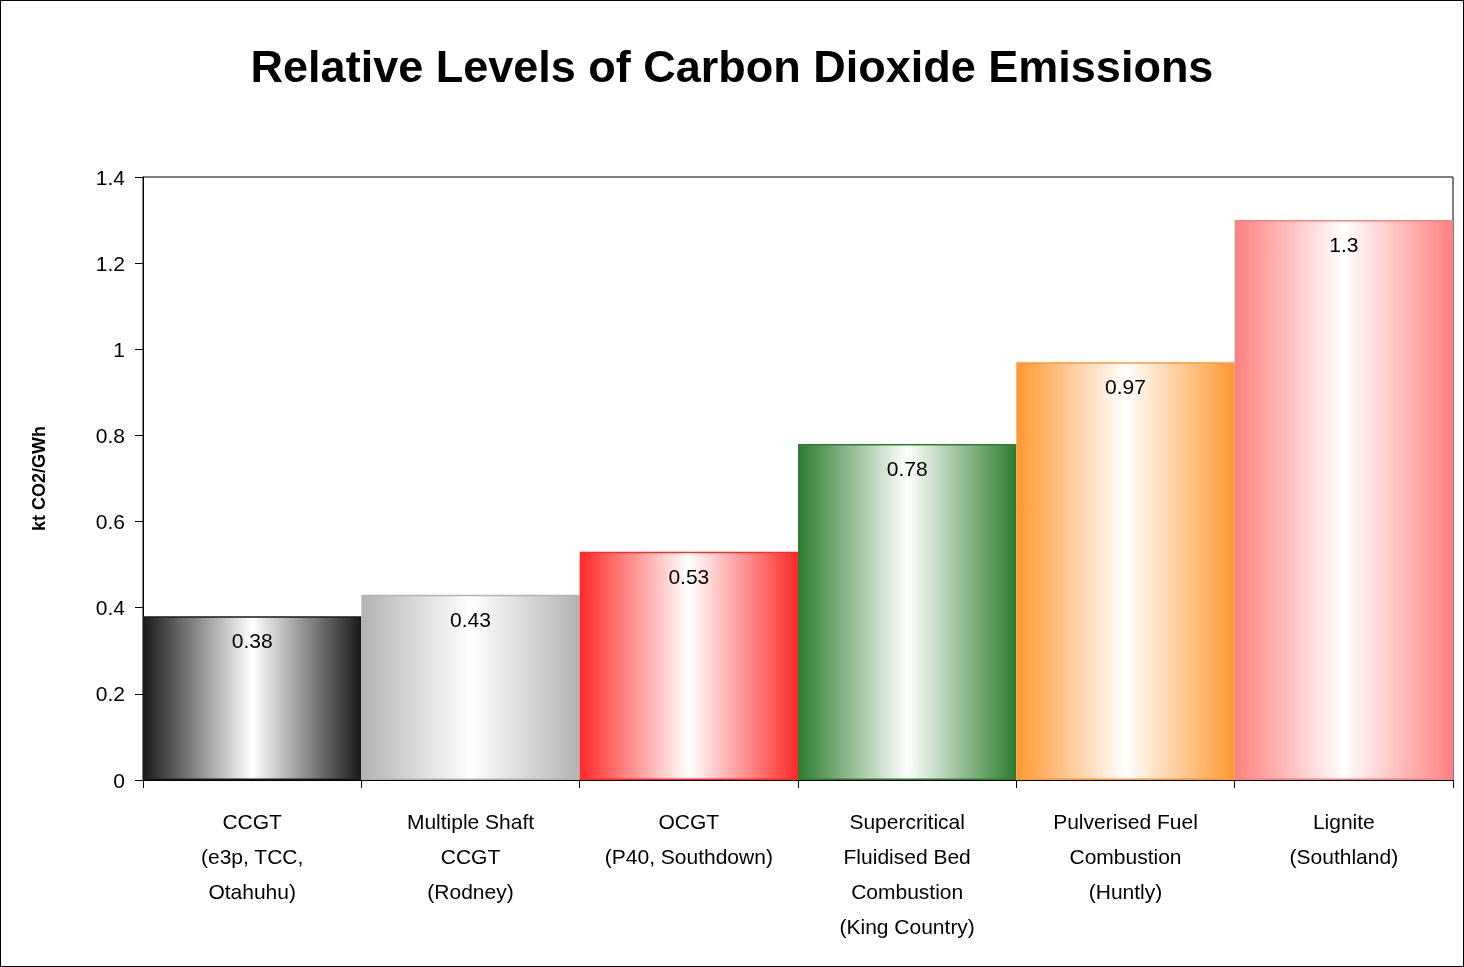  I want to click on y-tick-label: 0.2, so click(110, 694).